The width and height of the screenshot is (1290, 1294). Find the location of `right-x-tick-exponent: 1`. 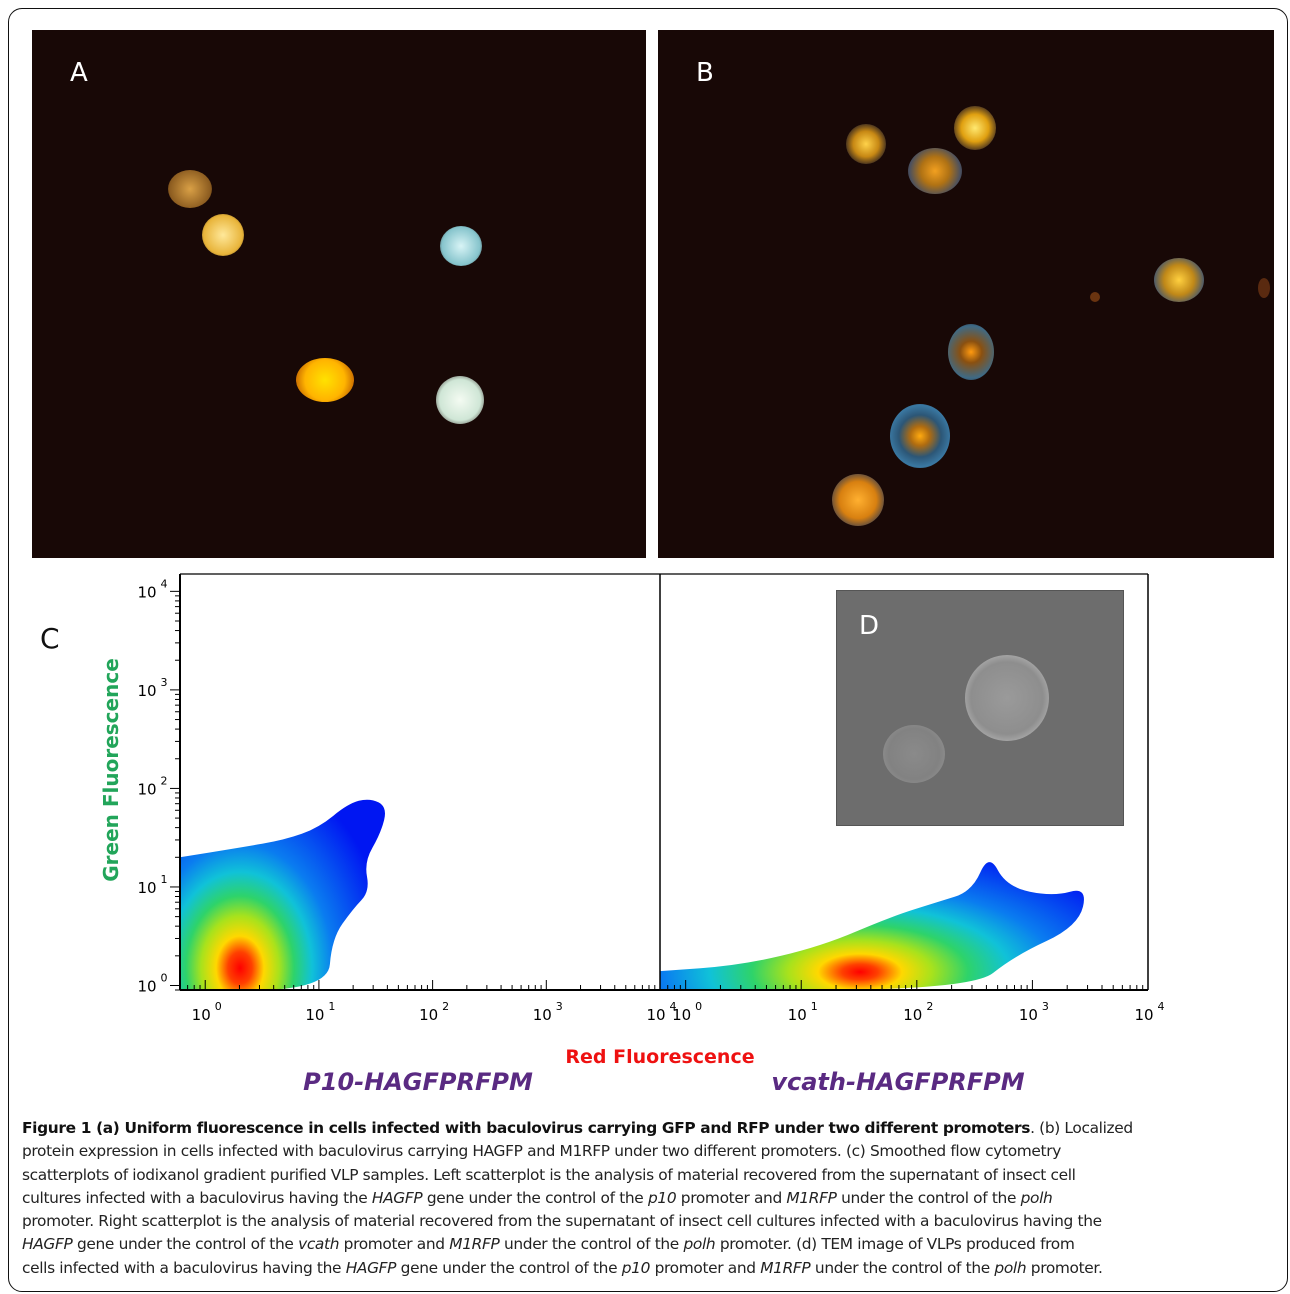

right-x-tick-exponent: 1 is located at coordinates (814, 1006).